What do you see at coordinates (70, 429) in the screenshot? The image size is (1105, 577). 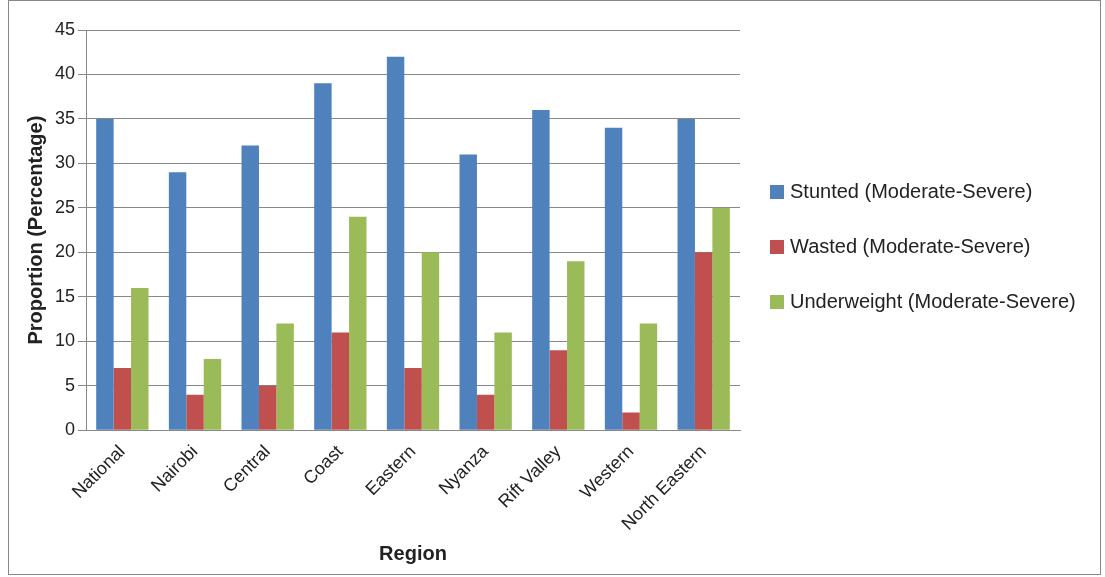 I see `y-tick-label: 0` at bounding box center [70, 429].